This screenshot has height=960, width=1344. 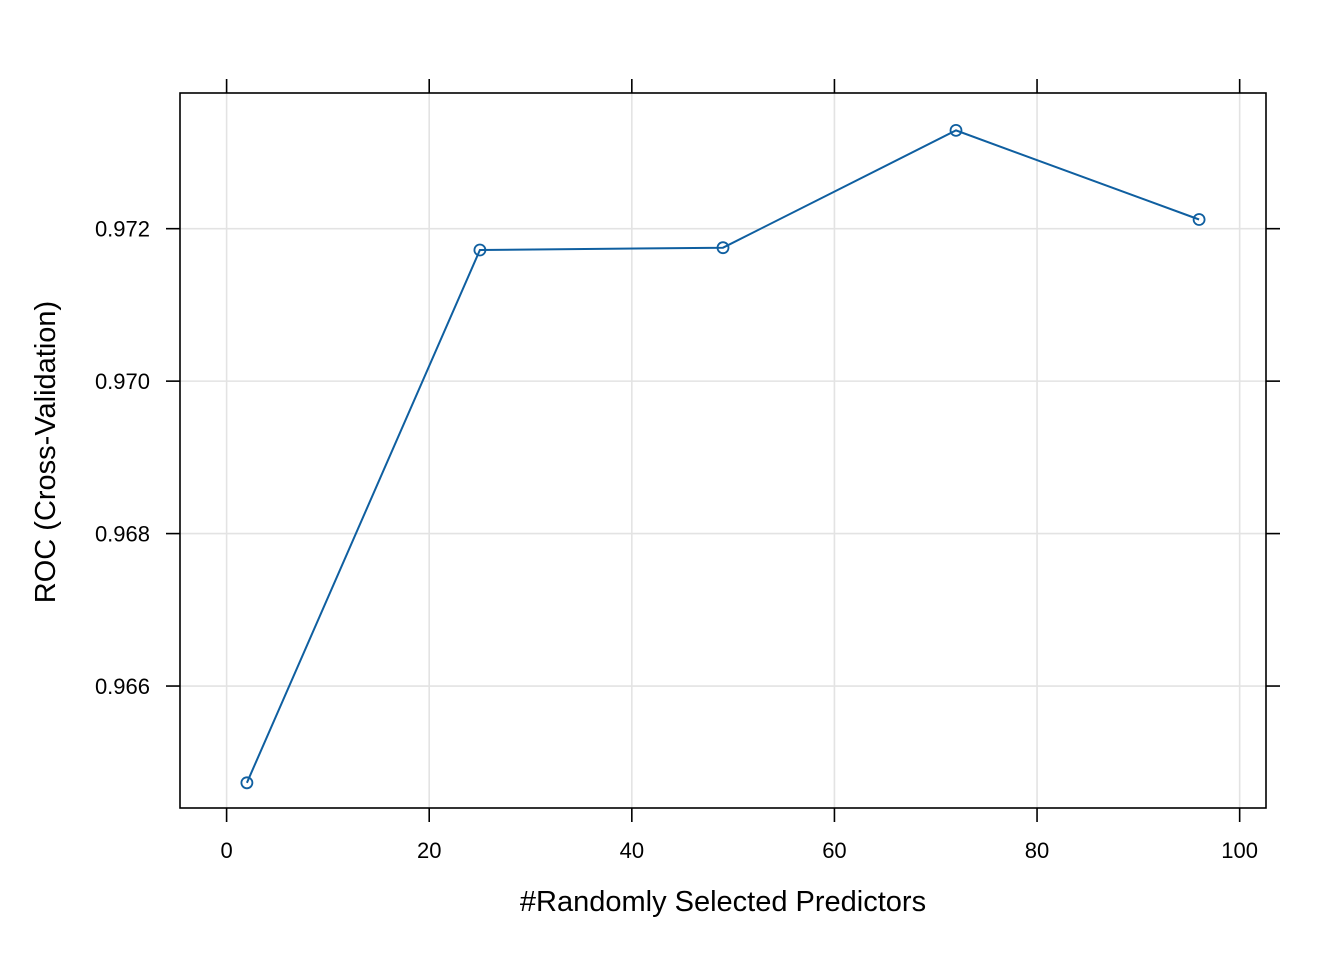 What do you see at coordinates (122, 381) in the screenshot?
I see `y-tick-label: 0.970` at bounding box center [122, 381].